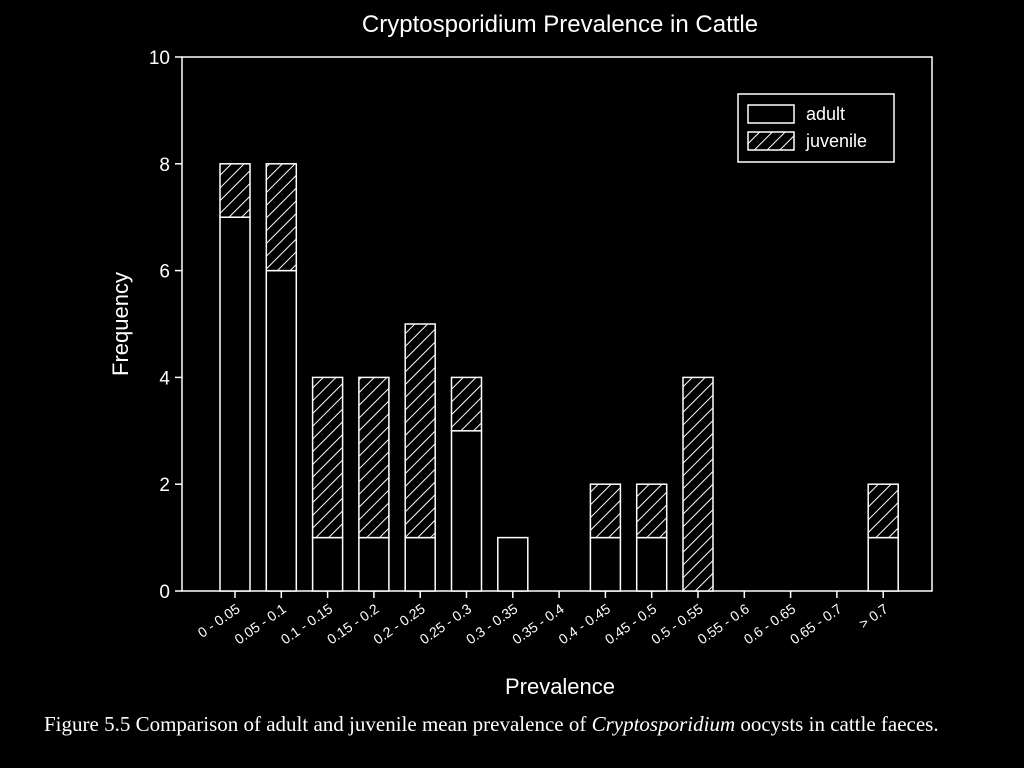  Describe the element at coordinates (770, 623) in the screenshot. I see `x-tick-label: 0.6 - 0.65` at that location.